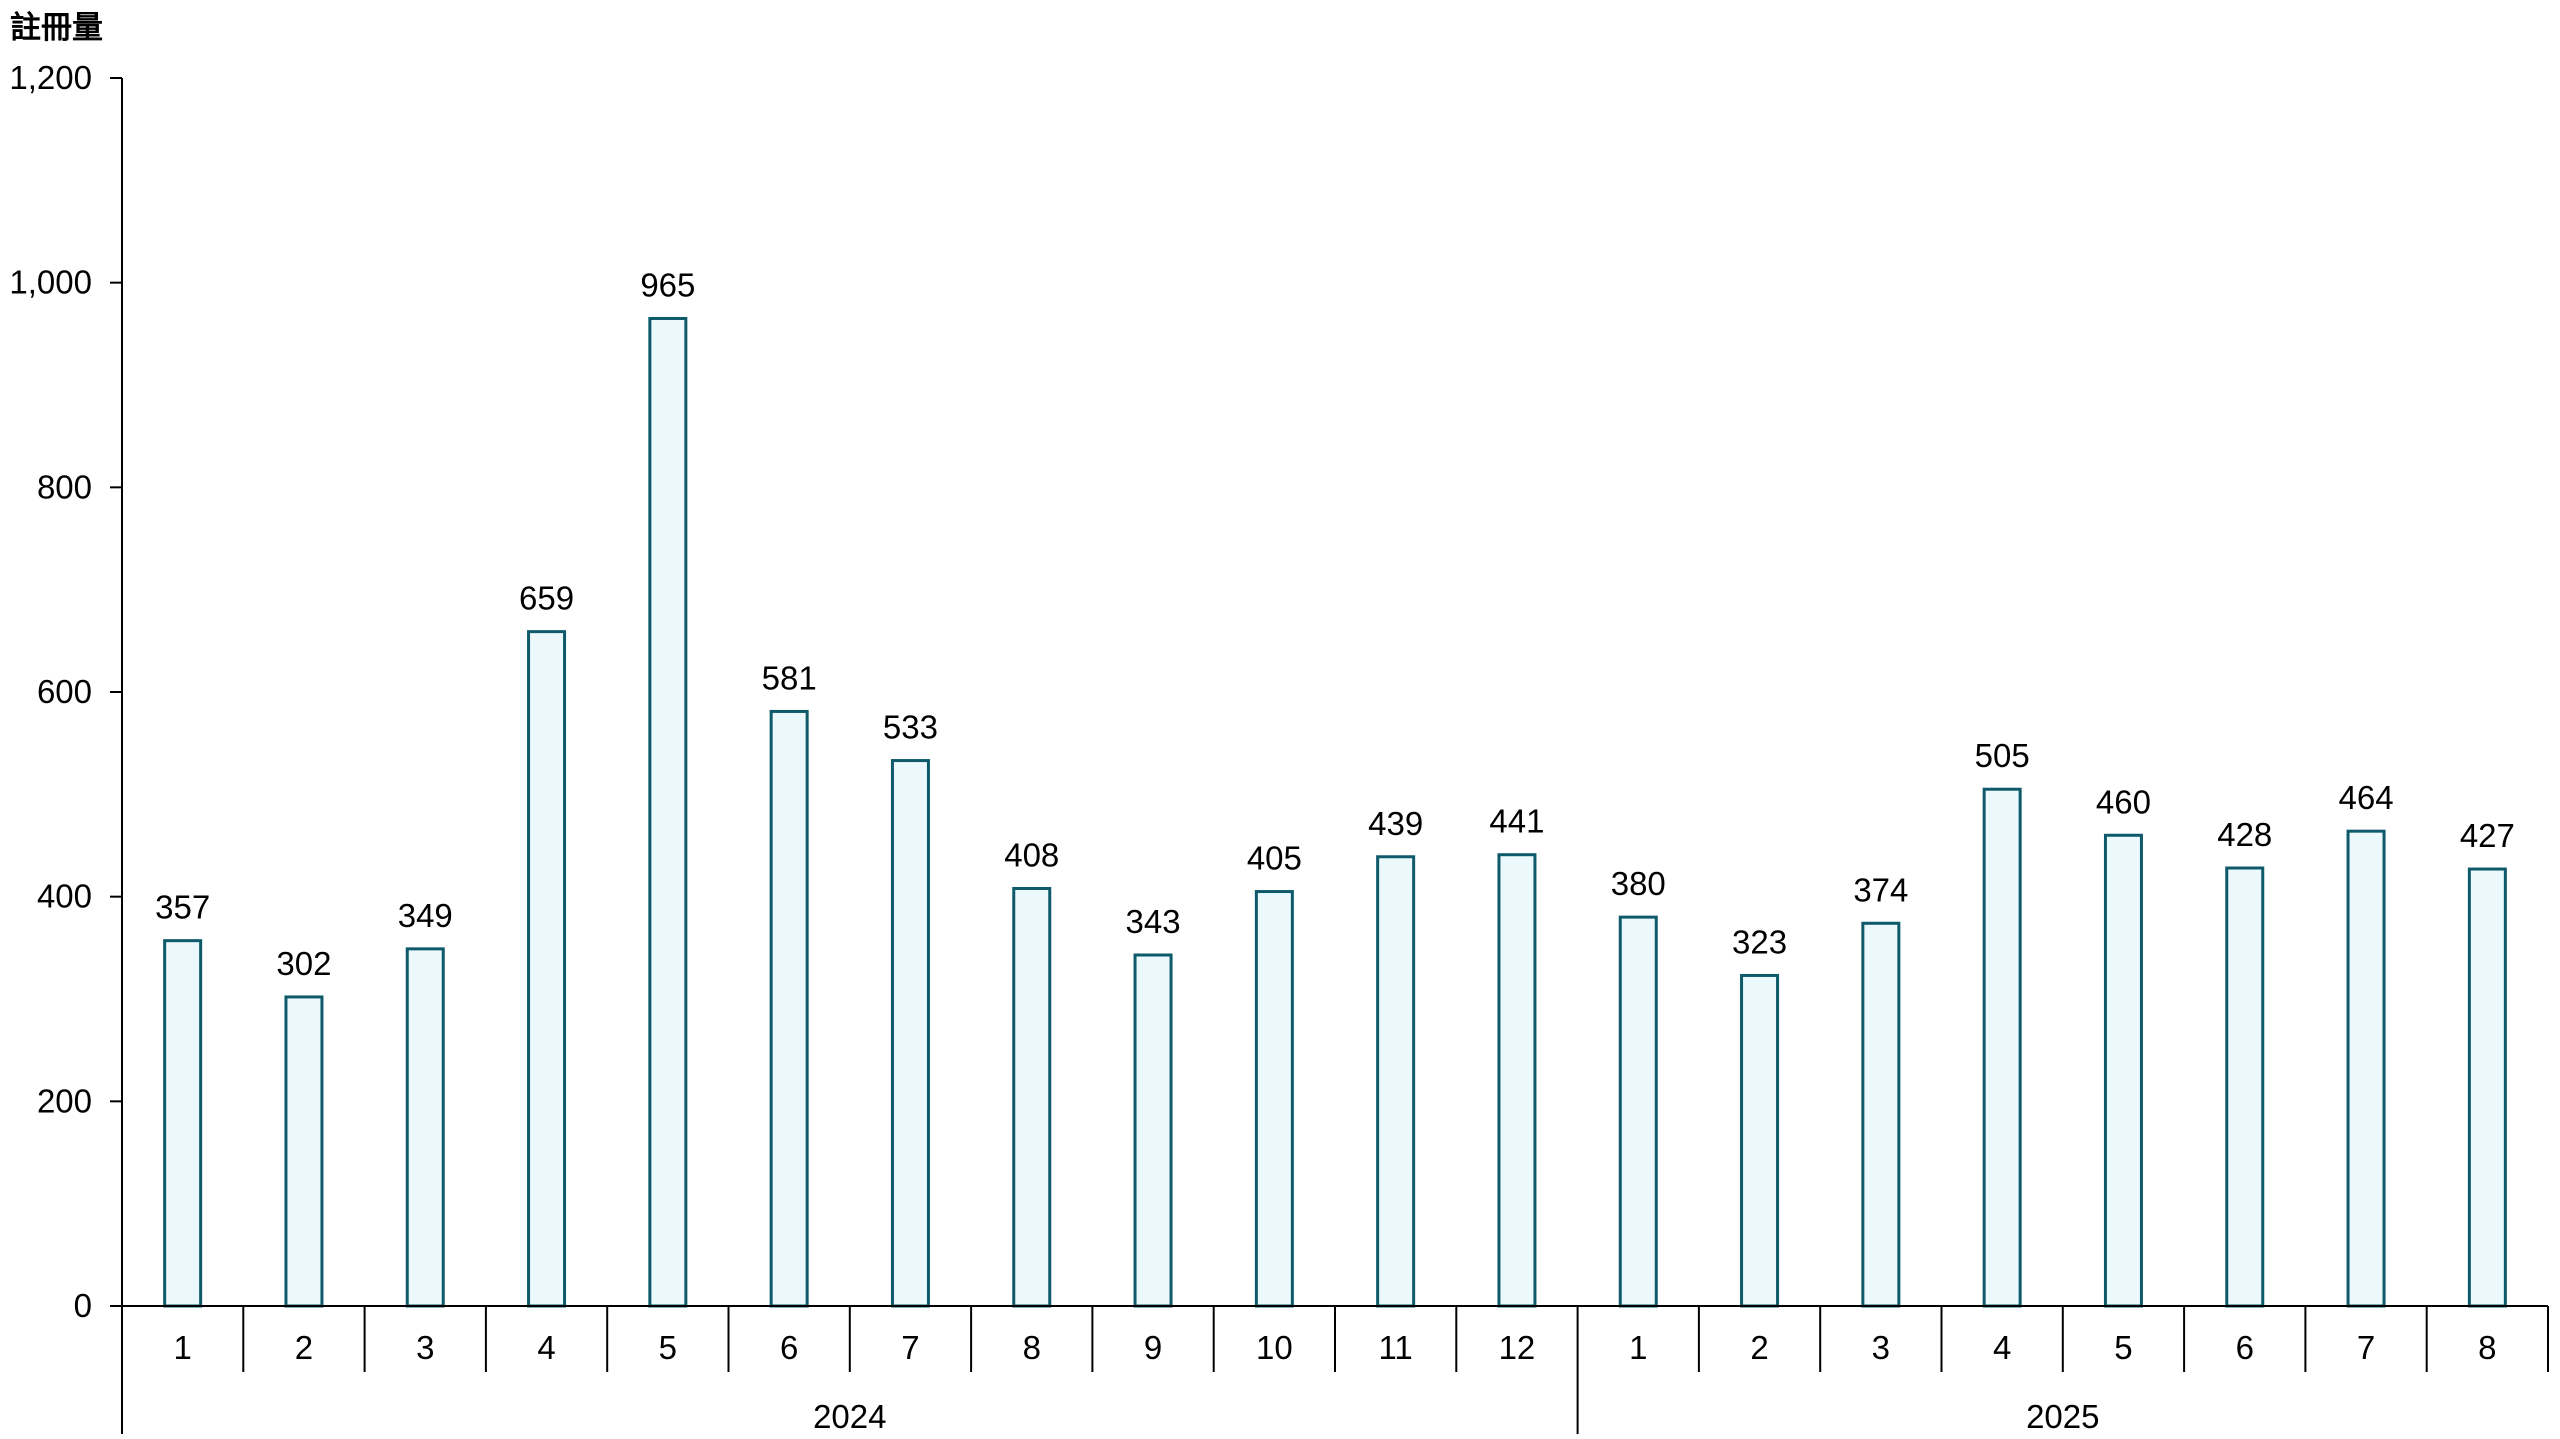 Image resolution: width=2560 pixels, height=1439 pixels. What do you see at coordinates (2244, 834) in the screenshot?
I see `data-label: 428` at bounding box center [2244, 834].